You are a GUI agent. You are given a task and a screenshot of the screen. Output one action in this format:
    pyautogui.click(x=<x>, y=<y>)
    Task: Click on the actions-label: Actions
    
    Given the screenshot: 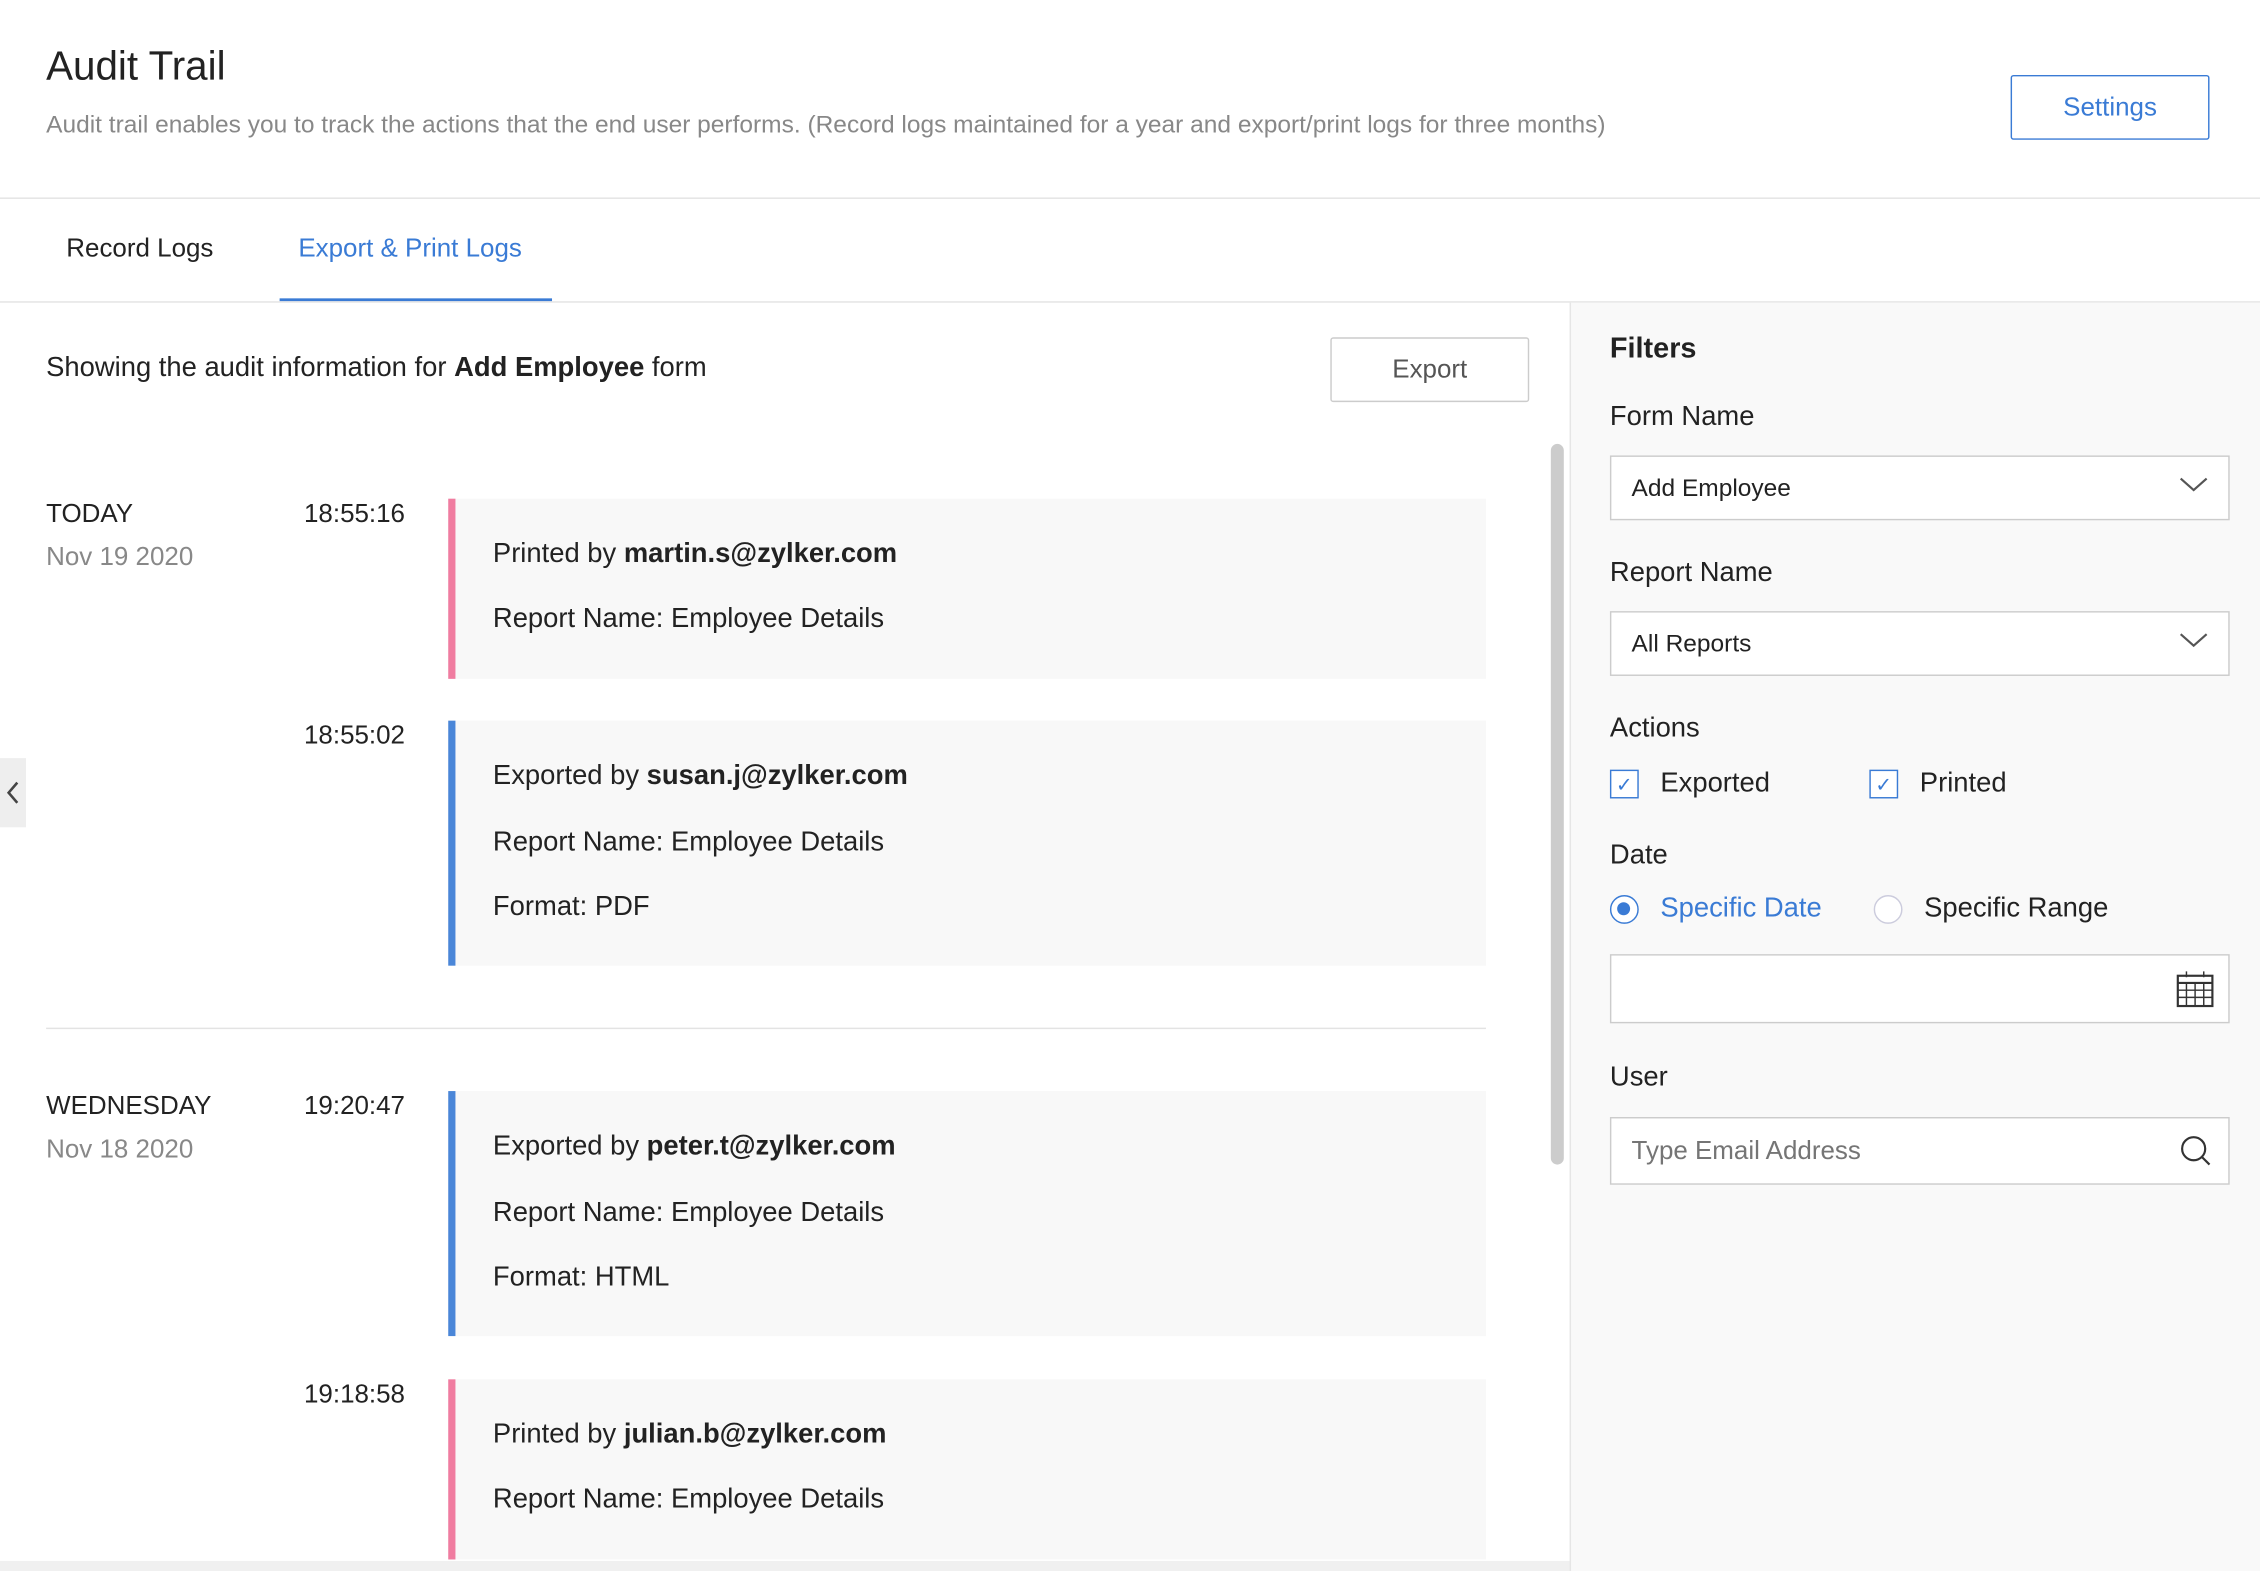 What is the action you would take?
    pyautogui.click(x=1654, y=728)
    